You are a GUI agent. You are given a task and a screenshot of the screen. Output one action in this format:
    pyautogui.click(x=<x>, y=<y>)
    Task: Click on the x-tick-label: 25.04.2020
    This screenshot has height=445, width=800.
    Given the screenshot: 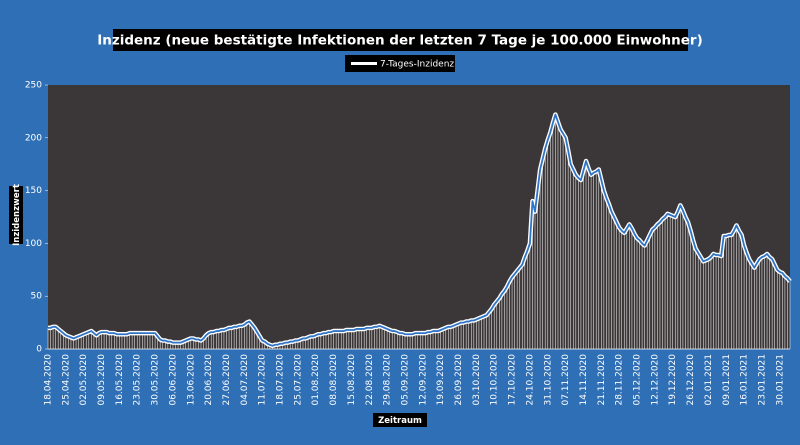 What is the action you would take?
    pyautogui.click(x=66, y=380)
    